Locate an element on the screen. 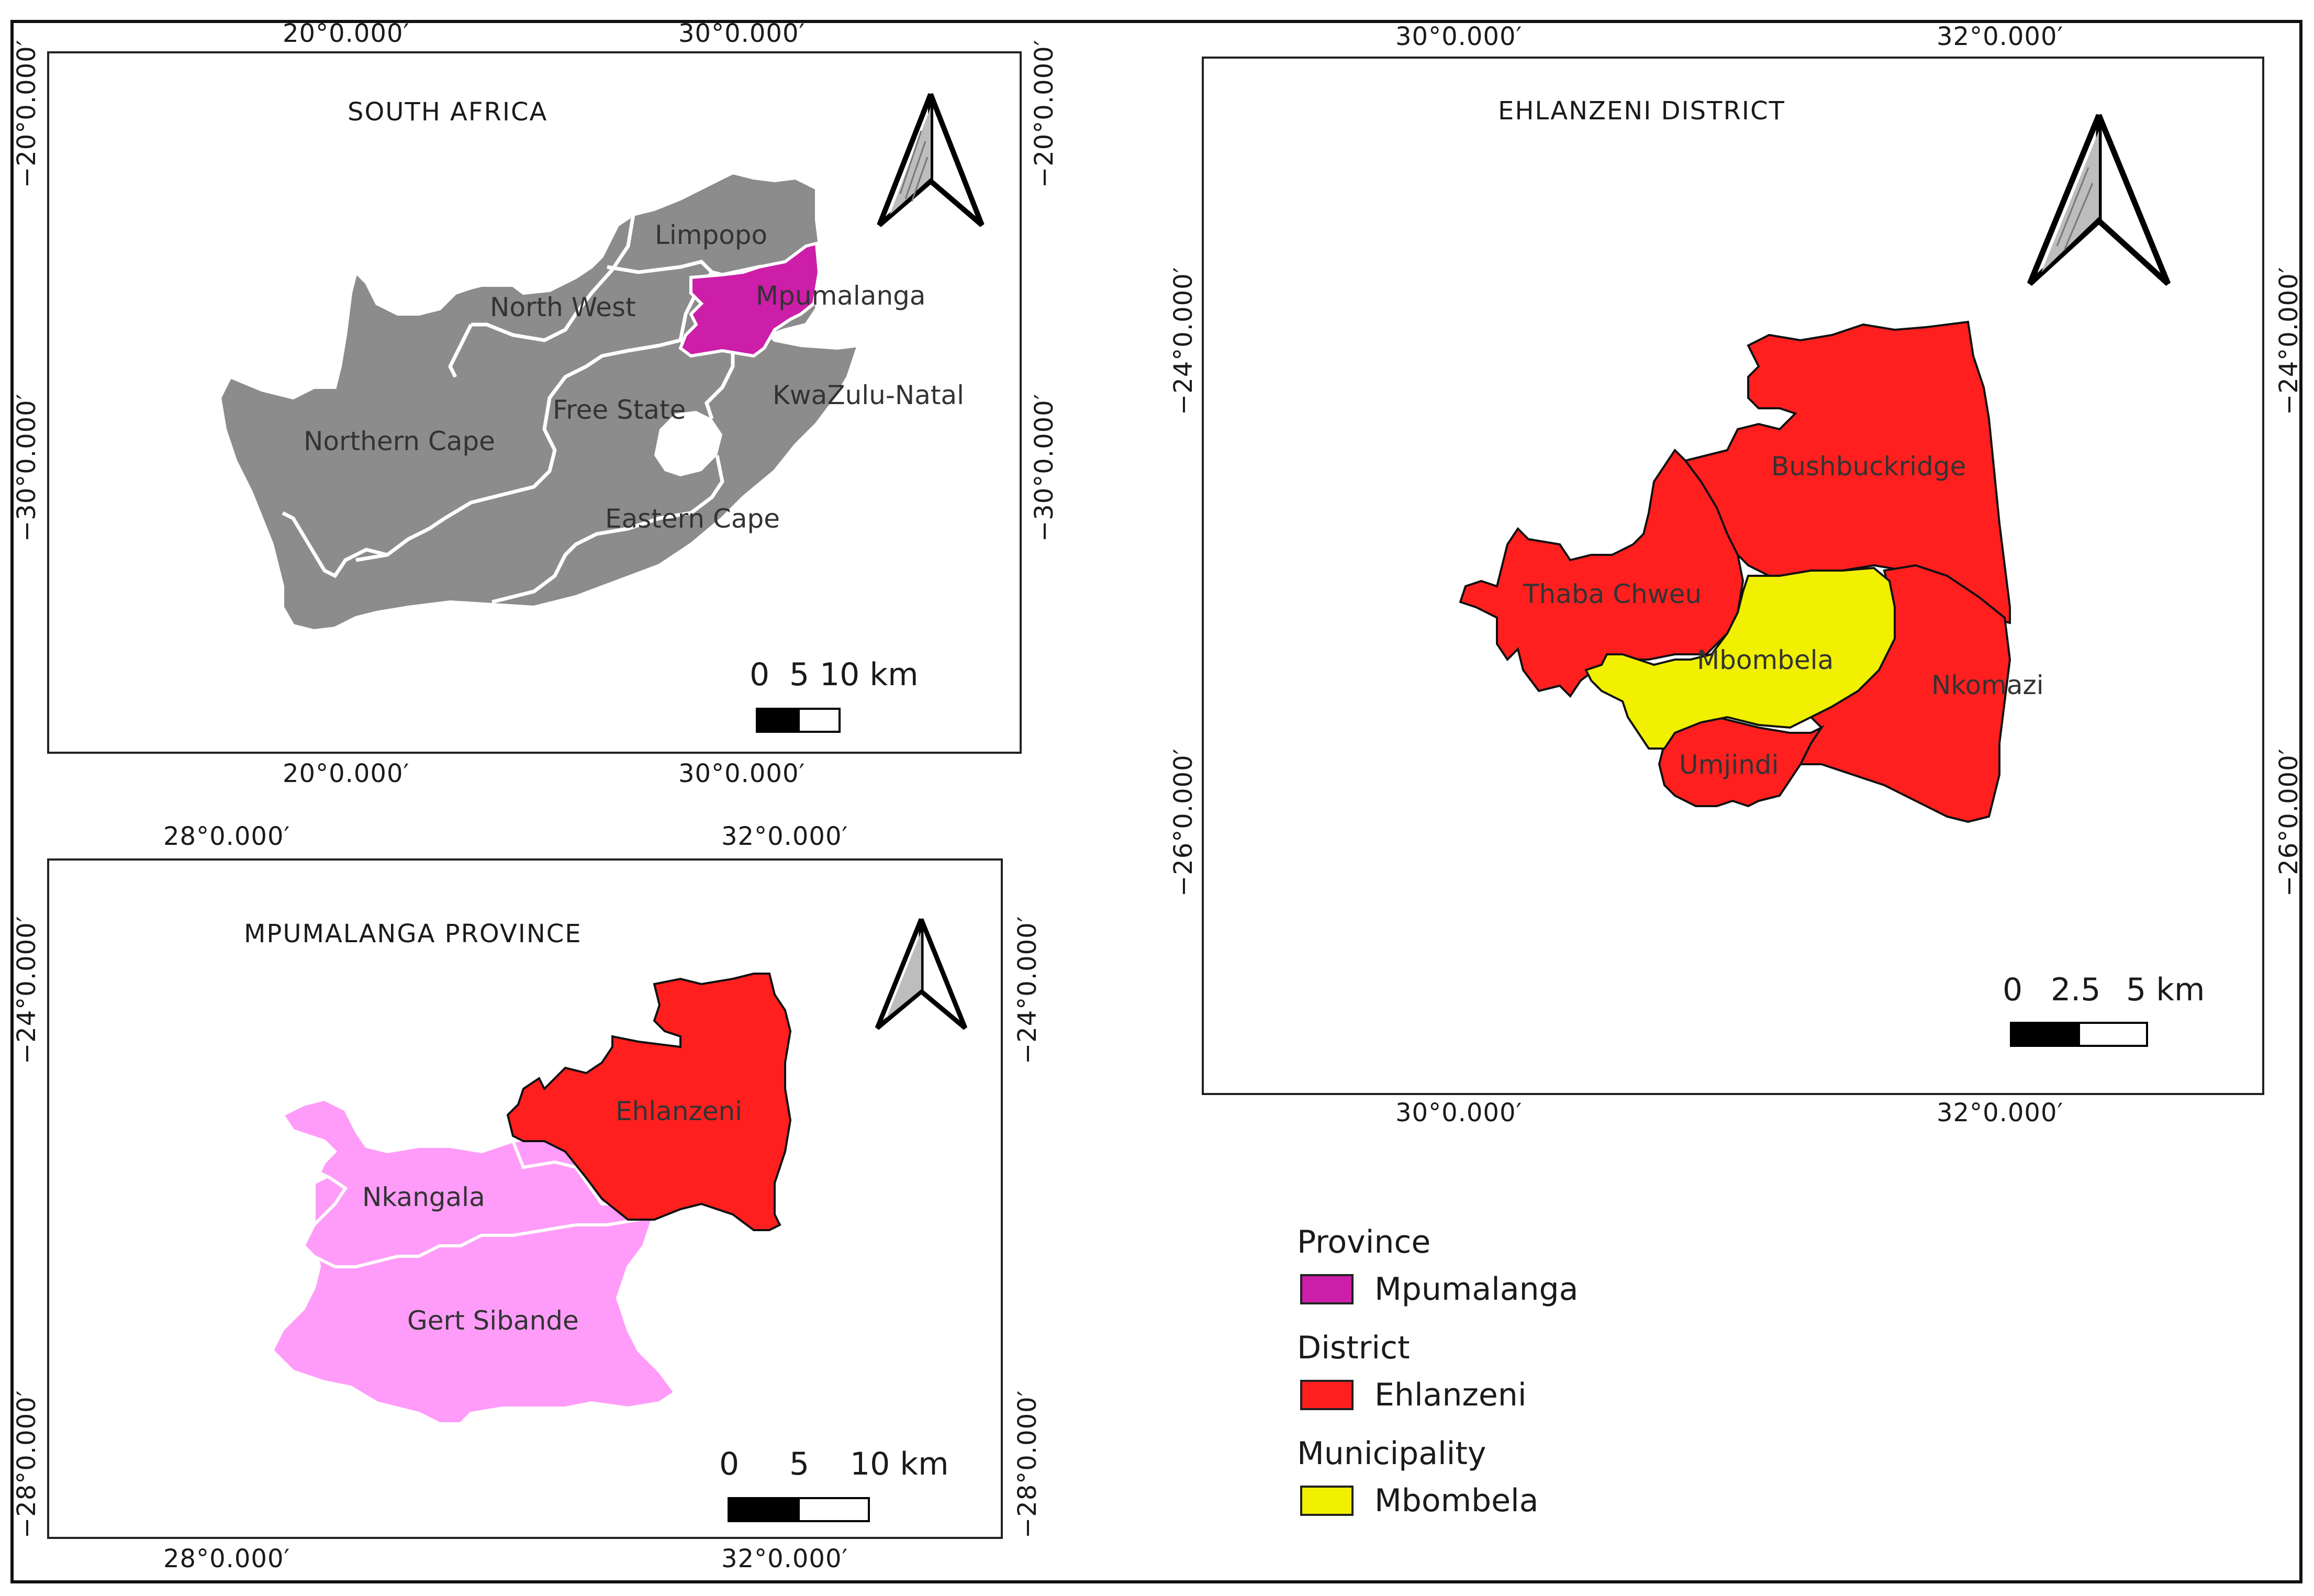  mp-north-arrow-icon is located at coordinates (922, 974).